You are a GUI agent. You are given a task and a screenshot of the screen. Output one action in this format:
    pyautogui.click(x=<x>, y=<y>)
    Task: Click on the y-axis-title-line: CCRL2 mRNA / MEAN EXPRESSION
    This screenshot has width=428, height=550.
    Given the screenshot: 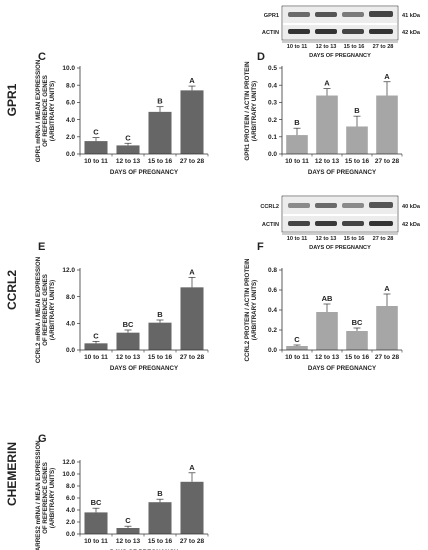 What is the action you would take?
    pyautogui.click(x=38, y=309)
    